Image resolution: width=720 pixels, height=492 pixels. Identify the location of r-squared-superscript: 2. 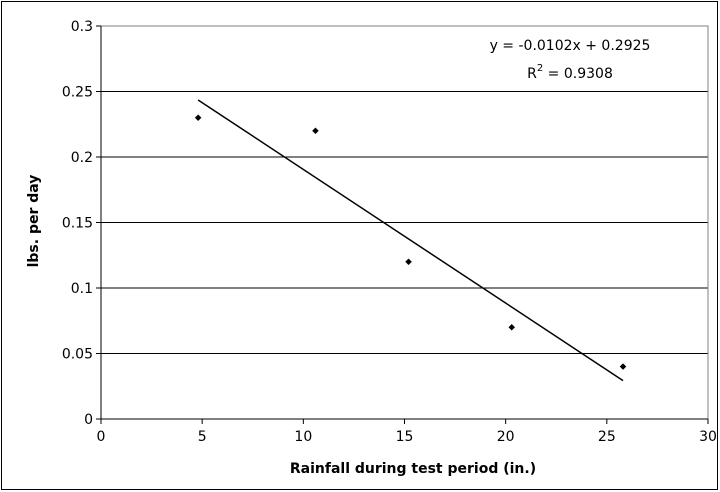
(540, 68).